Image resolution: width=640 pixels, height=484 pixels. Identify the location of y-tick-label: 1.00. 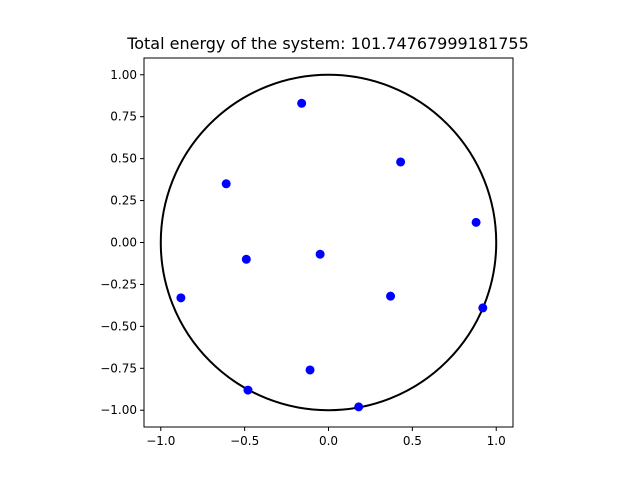
(123, 75).